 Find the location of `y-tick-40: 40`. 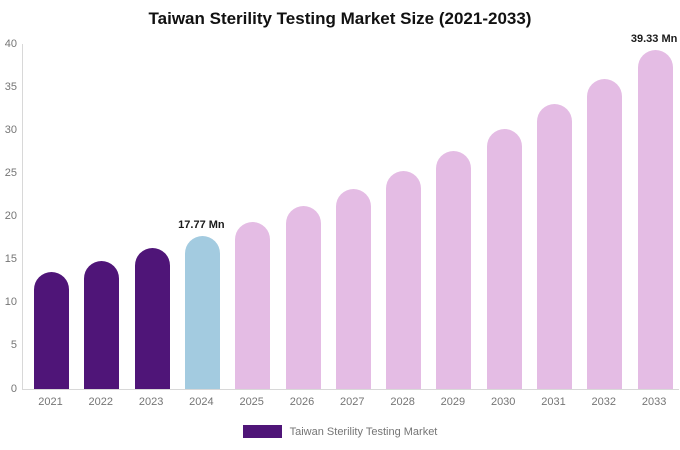

y-tick-40: 40 is located at coordinates (10, 43).